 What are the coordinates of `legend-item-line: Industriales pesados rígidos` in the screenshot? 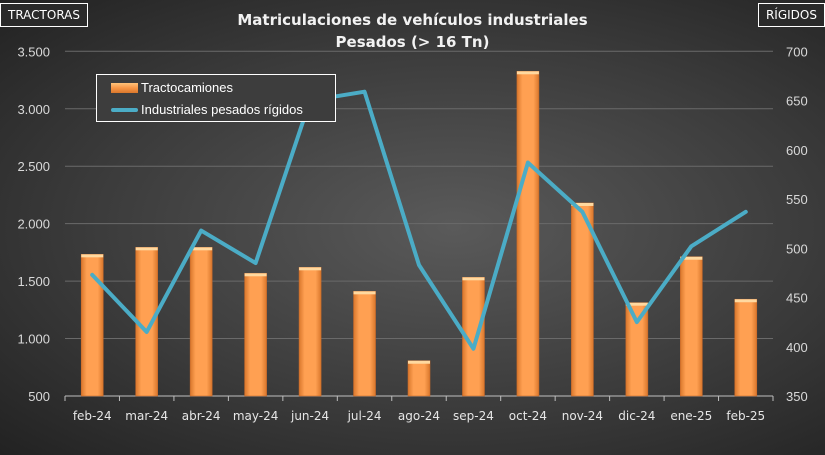 It's located at (207, 109).